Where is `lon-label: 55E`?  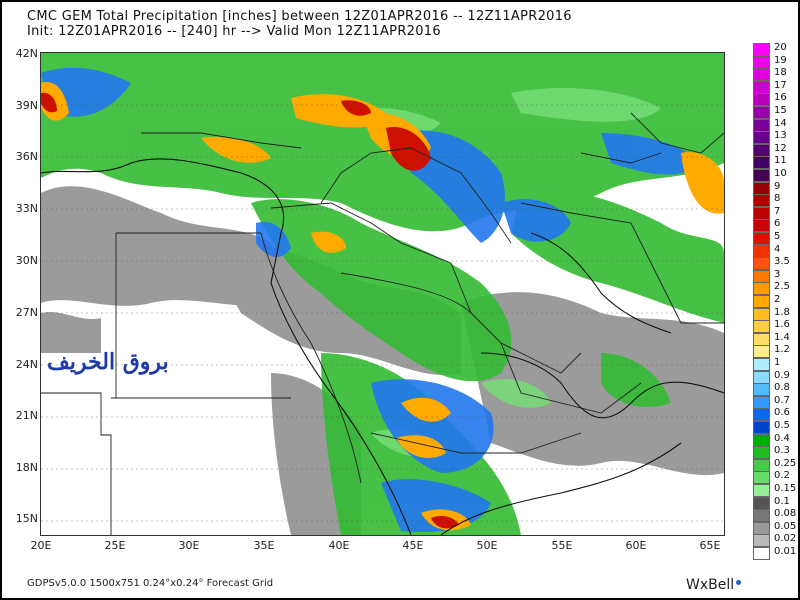
lon-label: 55E is located at coordinates (562, 545).